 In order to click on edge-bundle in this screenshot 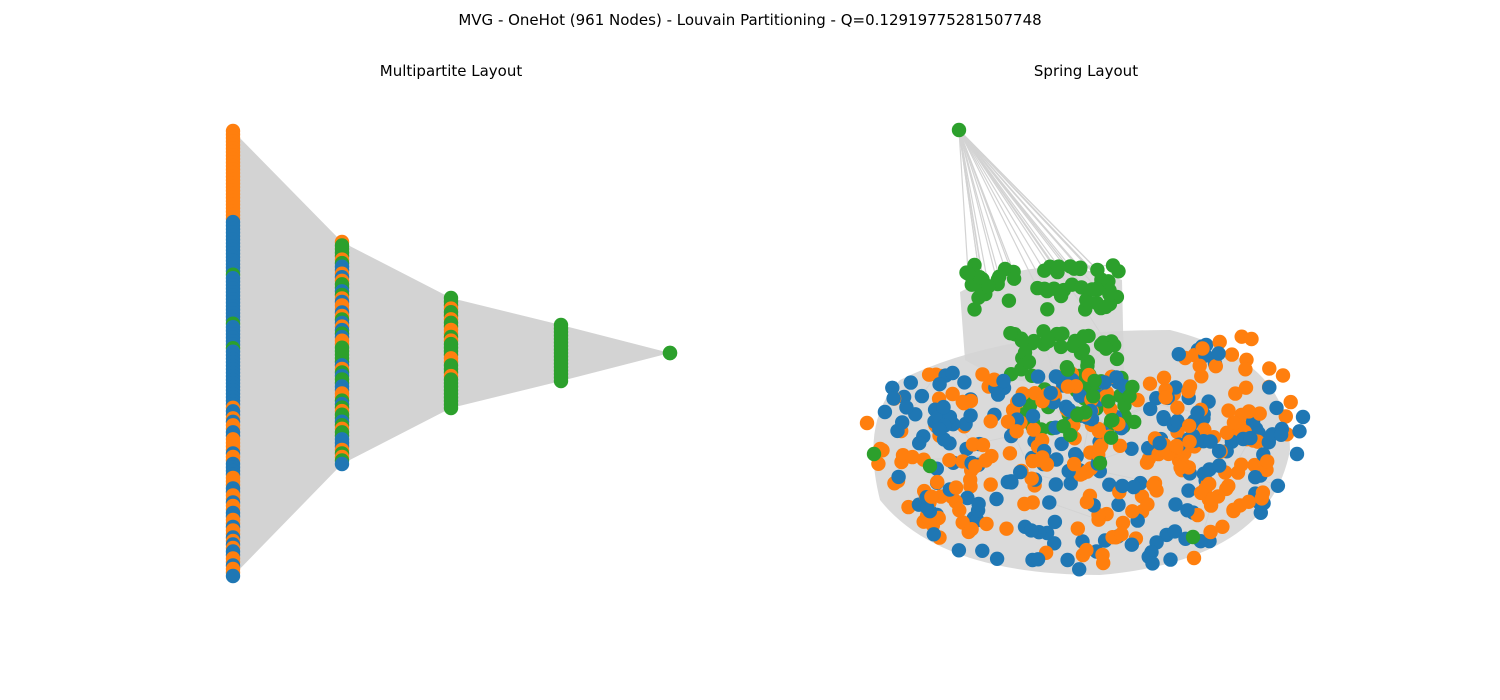, I will do `click(615, 353)`.